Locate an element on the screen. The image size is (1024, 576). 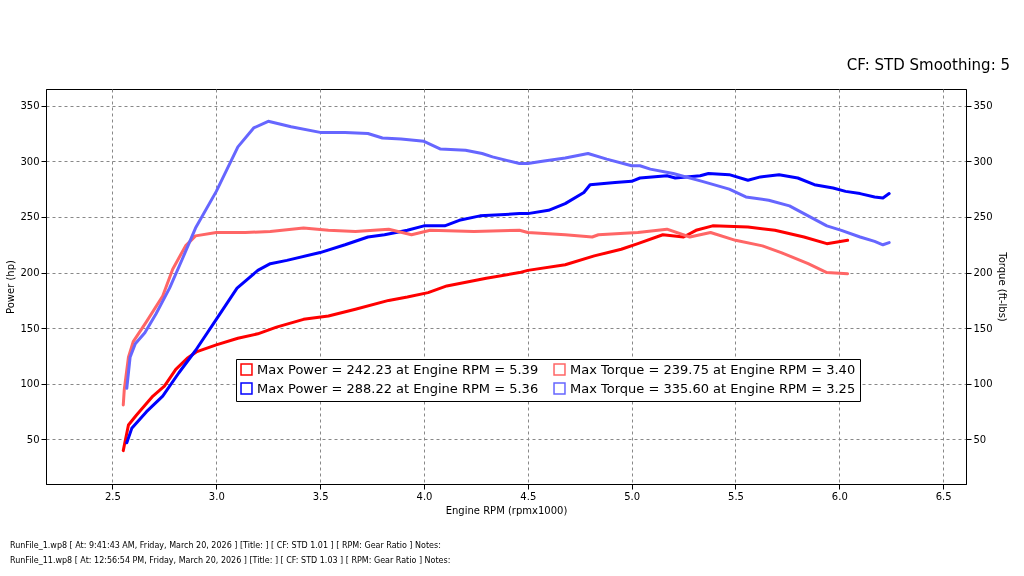
y-axis-title: Power (hp) is located at coordinates (11, 286).